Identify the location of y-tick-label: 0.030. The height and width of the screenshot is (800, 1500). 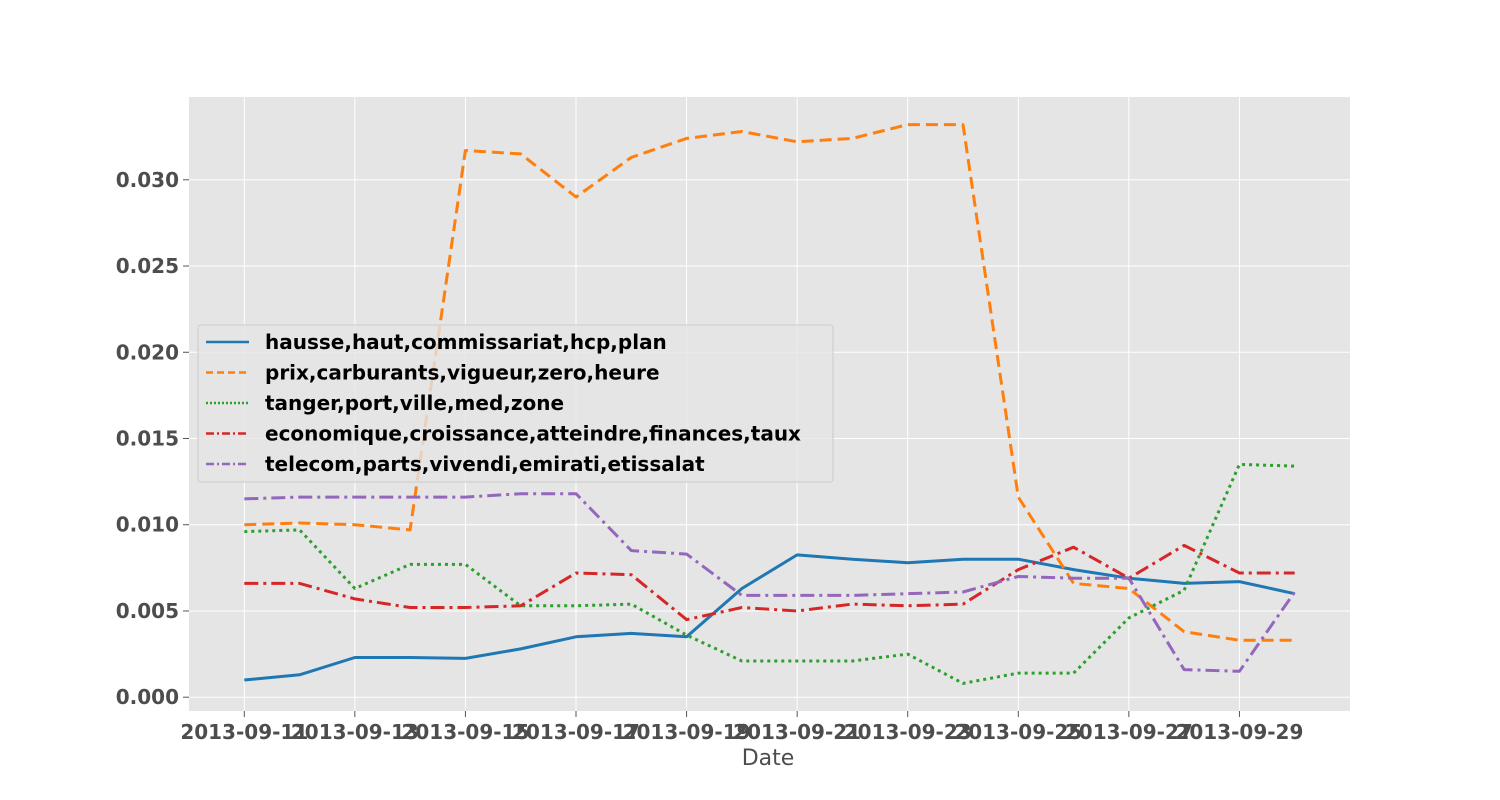
(147, 180).